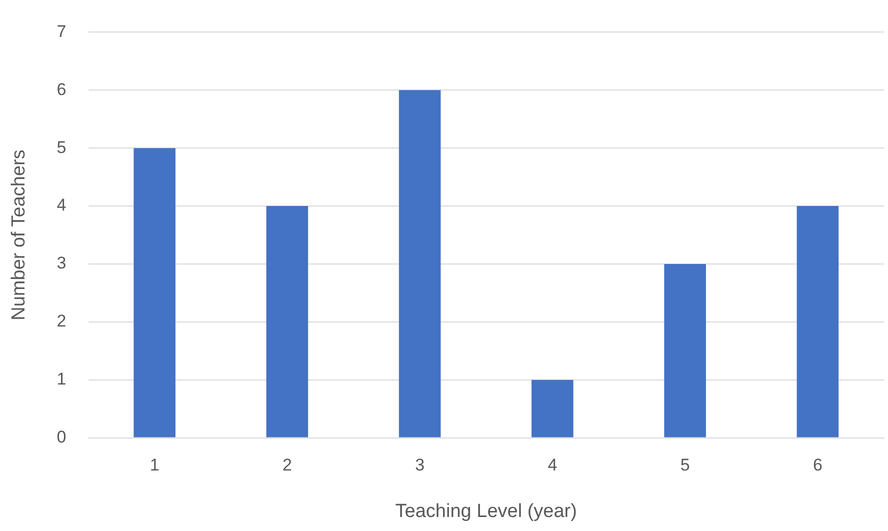 This screenshot has width=888, height=531. I want to click on y-tick-label: 0, so click(61, 436).